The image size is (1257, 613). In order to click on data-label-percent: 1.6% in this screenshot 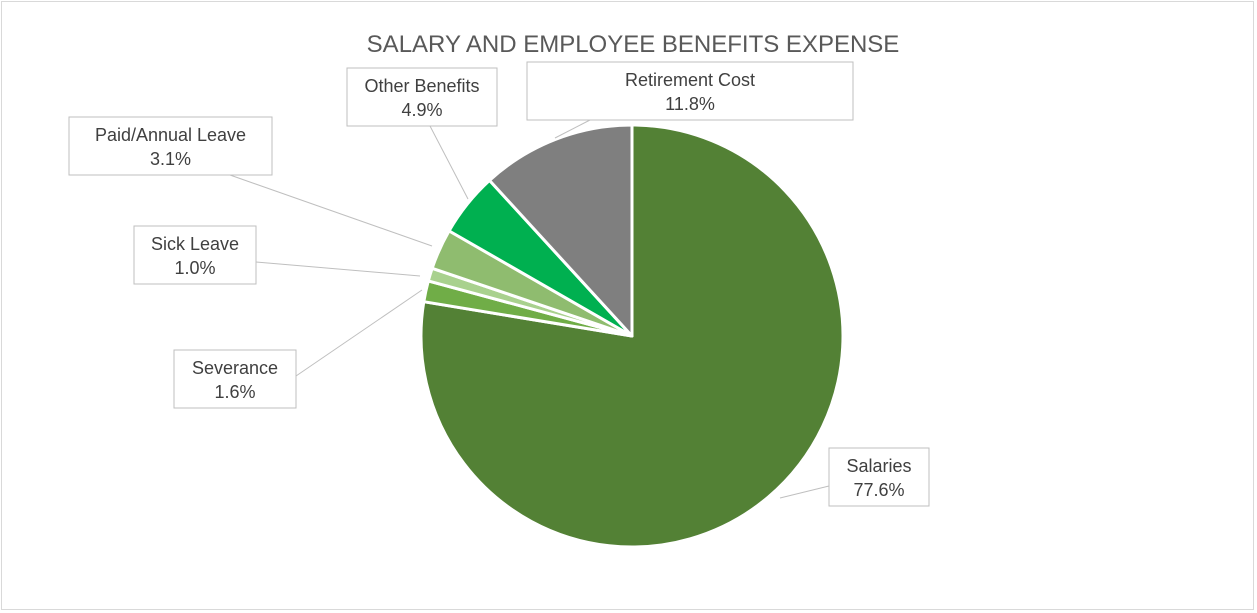, I will do `click(234, 392)`.